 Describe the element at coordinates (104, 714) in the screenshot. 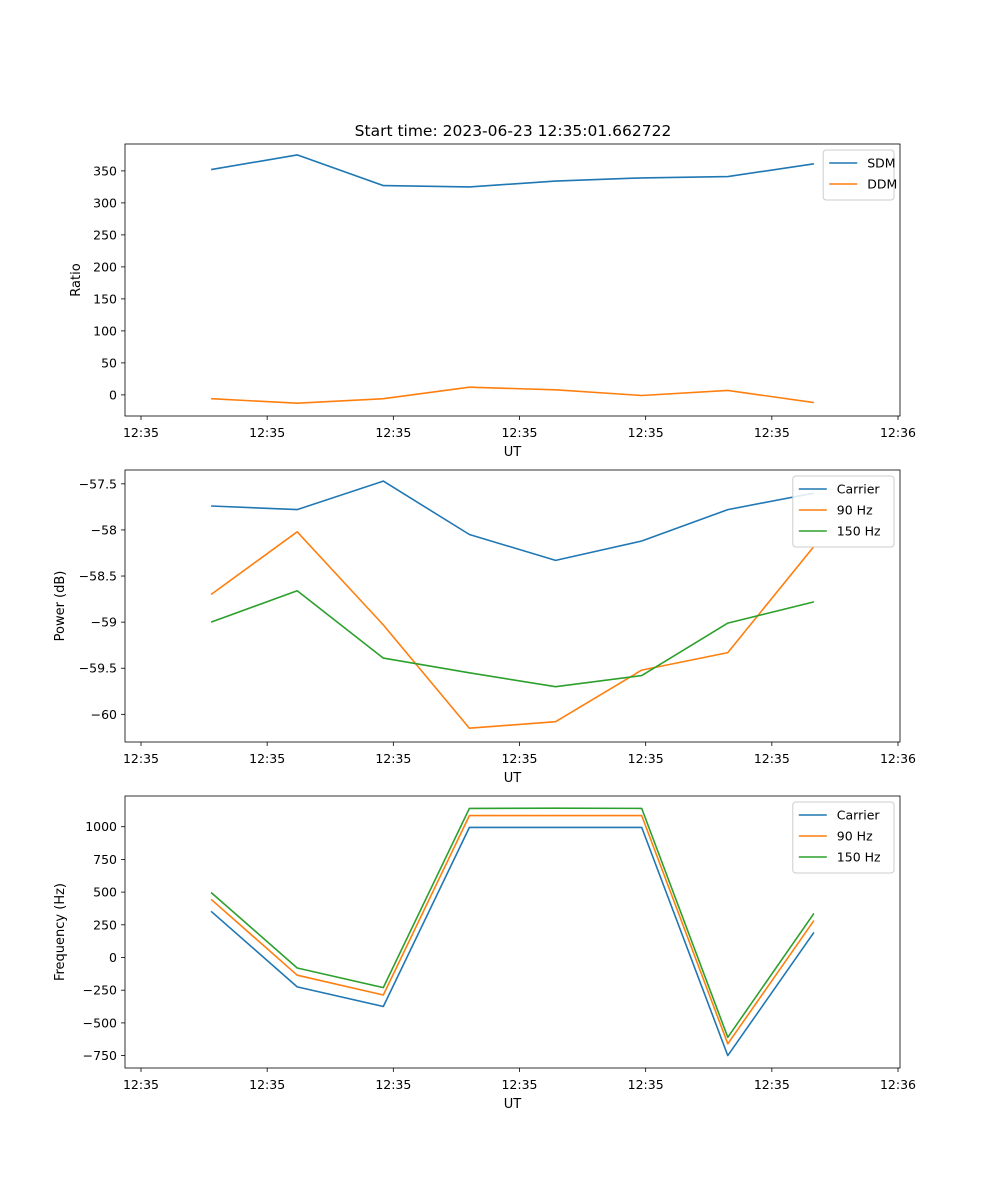

I see `y-tick-label: −60` at that location.